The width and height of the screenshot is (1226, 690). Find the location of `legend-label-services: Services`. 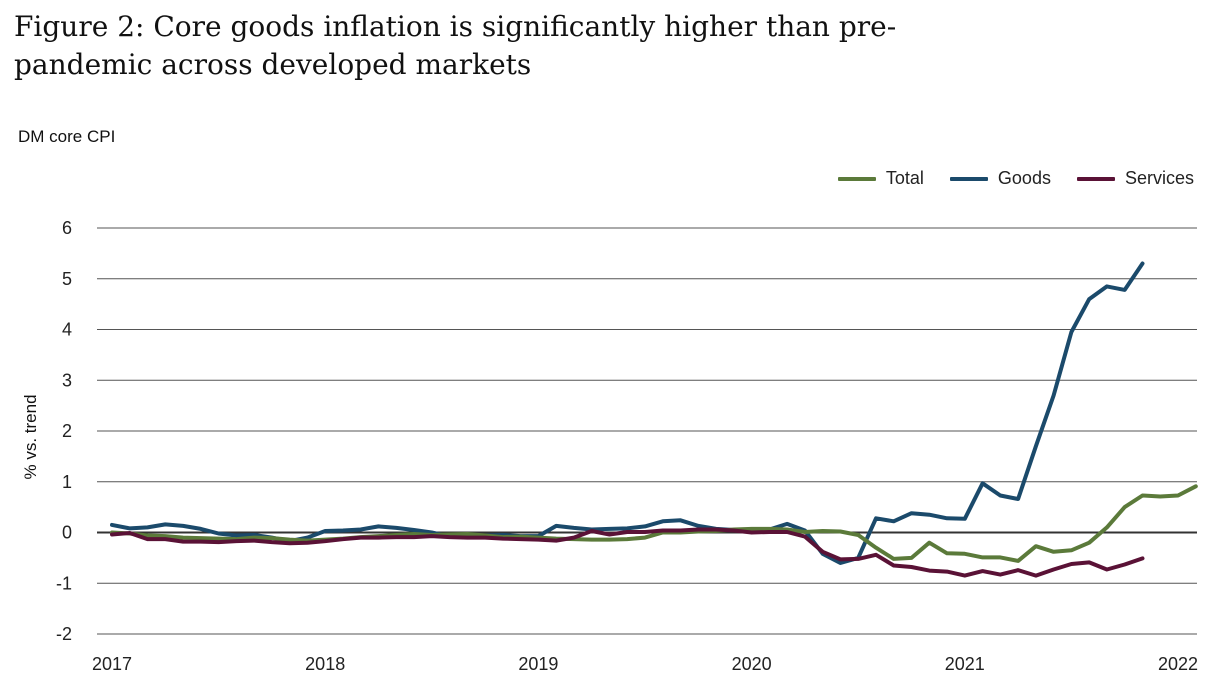

legend-label-services: Services is located at coordinates (1159, 178).